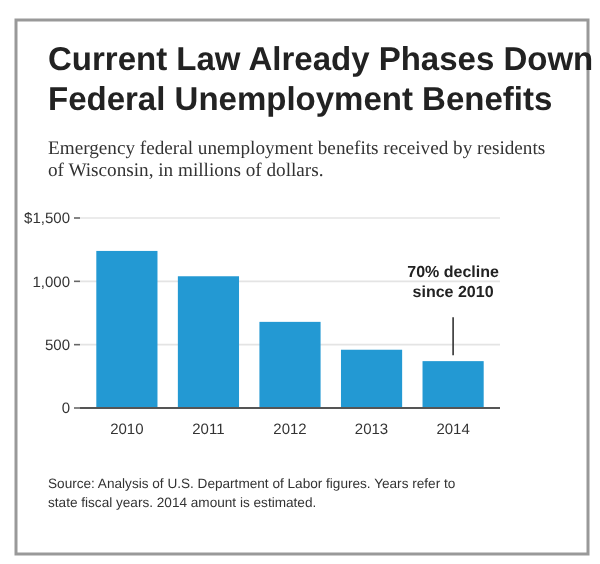  Describe the element at coordinates (453, 282) in the screenshot. I see `annotation: 70% decline since 2010` at that location.